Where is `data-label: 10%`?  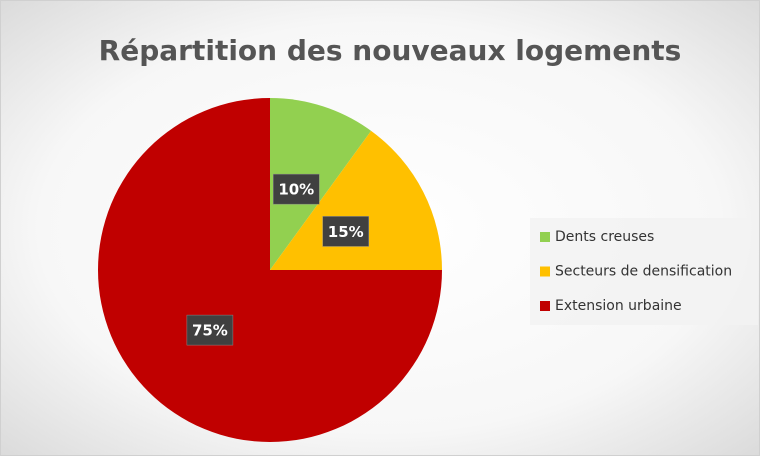
data-label: 10% is located at coordinates (296, 190).